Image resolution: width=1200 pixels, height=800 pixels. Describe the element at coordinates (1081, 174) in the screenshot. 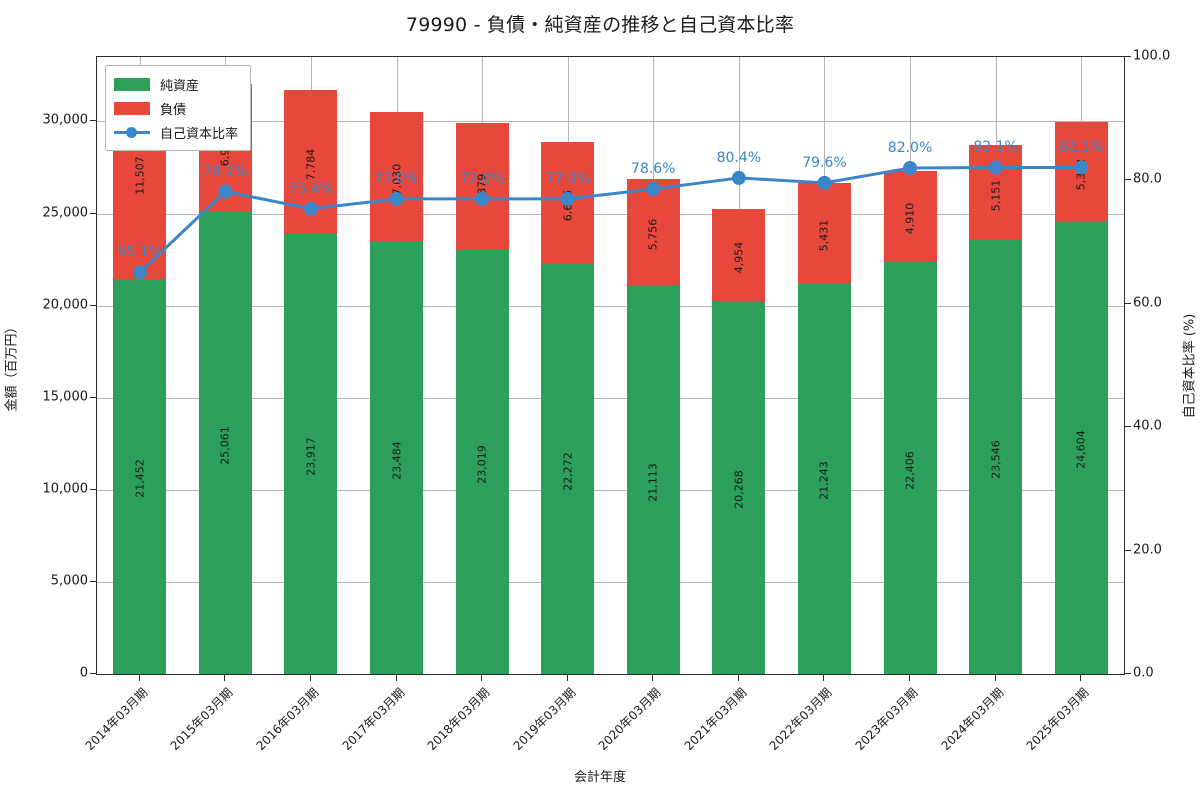

I see `bar-value-label-liabilities: 5,352` at that location.